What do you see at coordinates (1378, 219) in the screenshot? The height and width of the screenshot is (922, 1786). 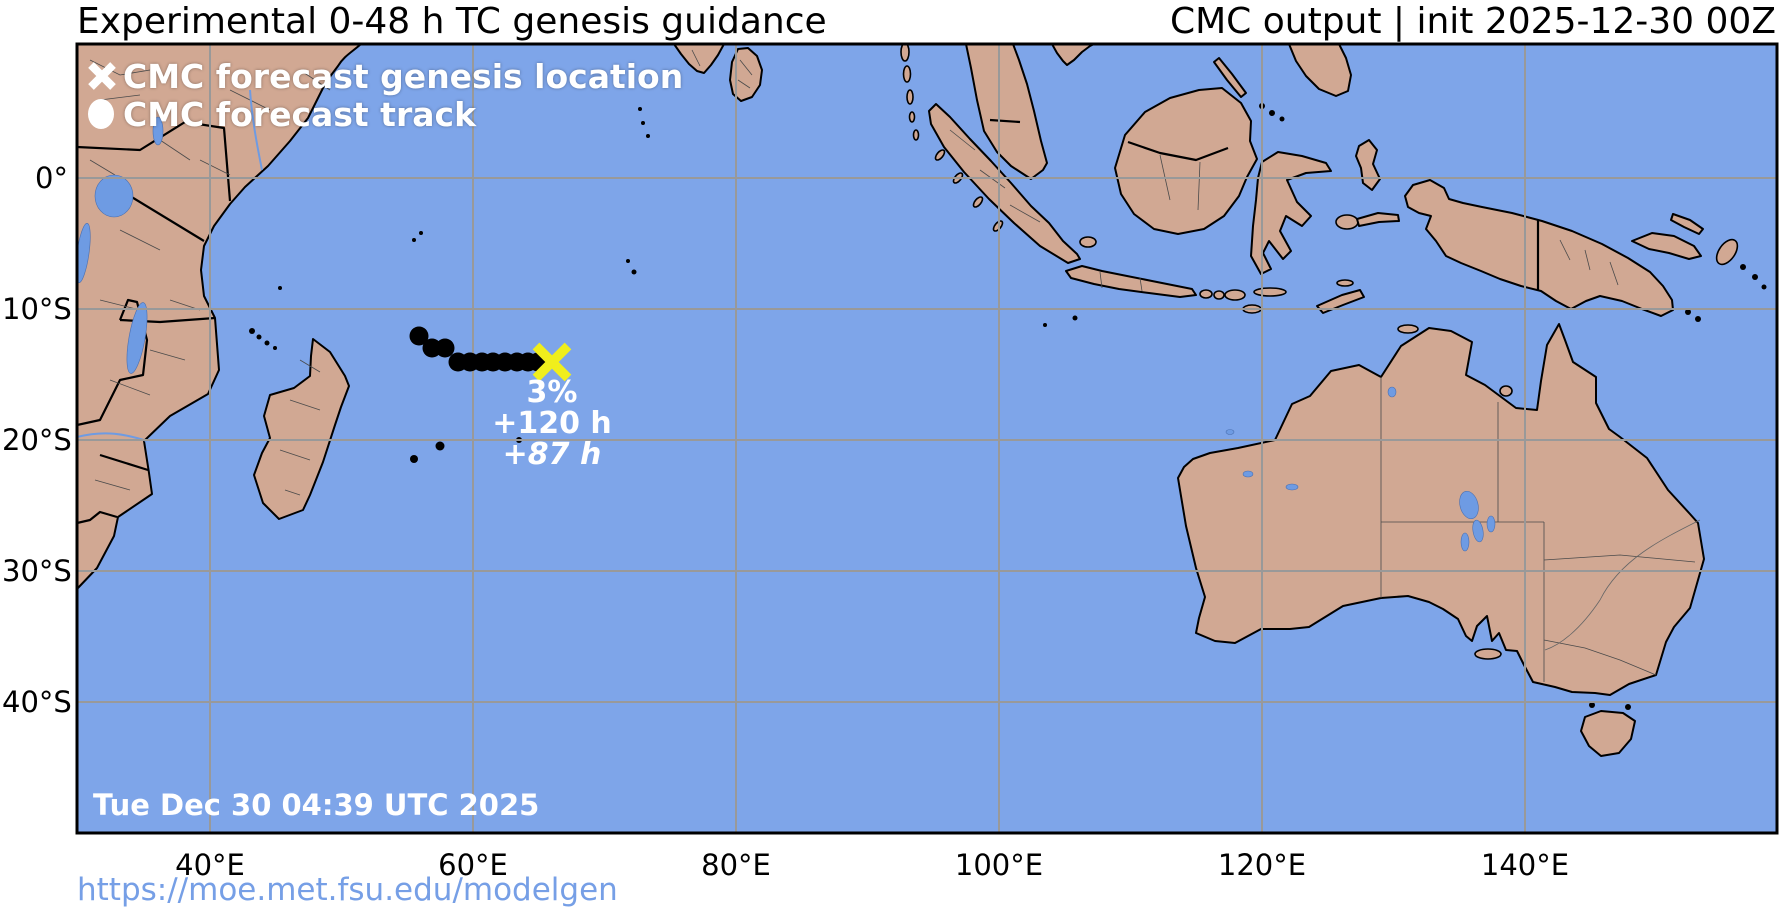 I see `land-seram` at bounding box center [1378, 219].